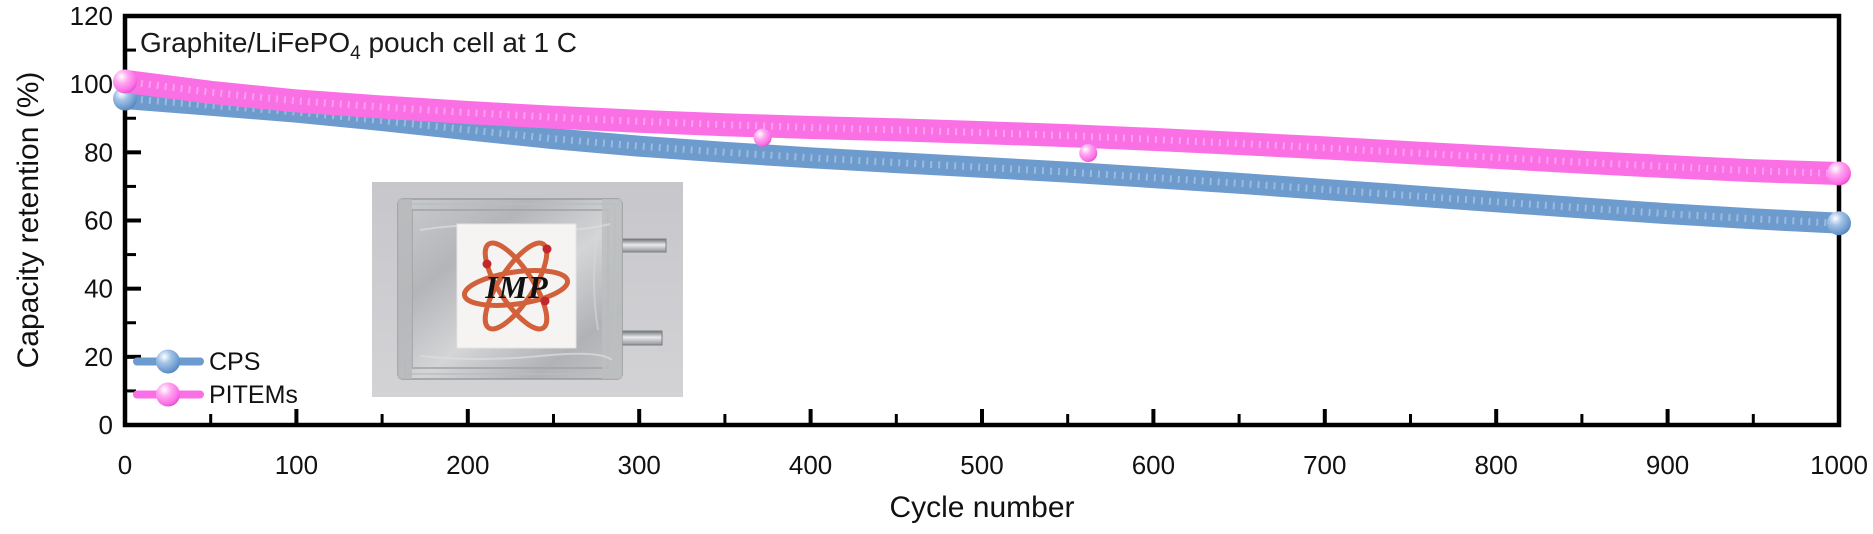 This screenshot has height=534, width=1873. Describe the element at coordinates (98, 289) in the screenshot. I see `y-tick-label: 40` at that location.